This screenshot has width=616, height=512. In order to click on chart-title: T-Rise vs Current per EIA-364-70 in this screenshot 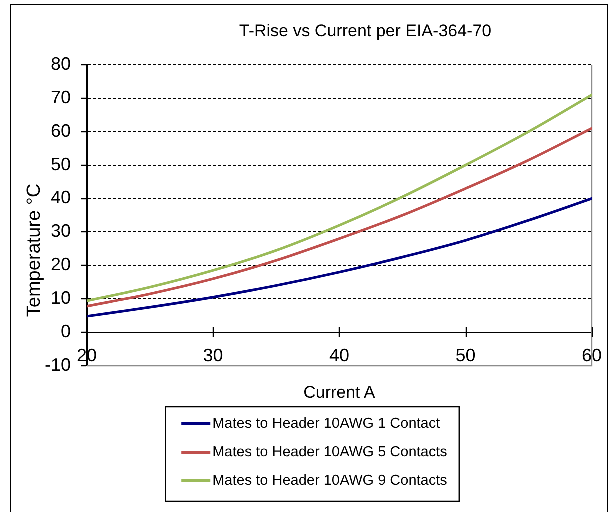, I will do `click(365, 31)`.